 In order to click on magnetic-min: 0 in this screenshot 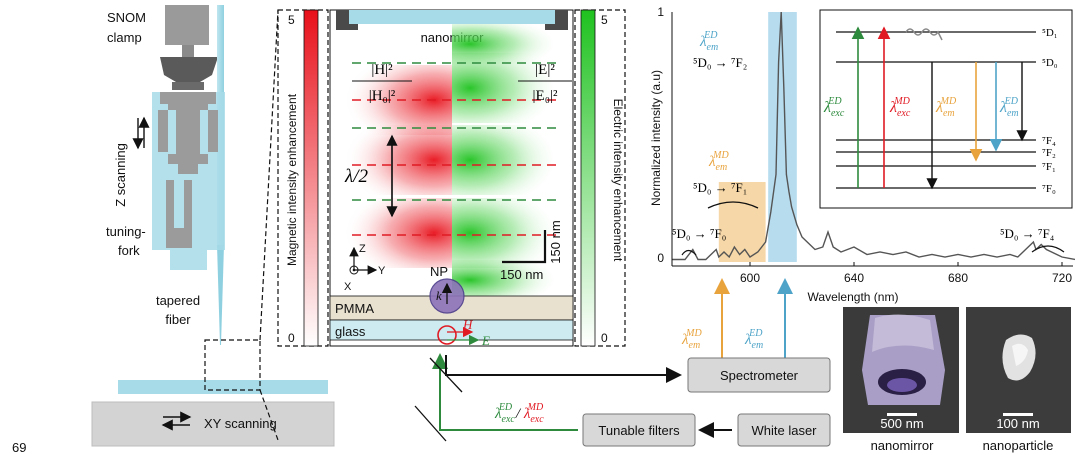, I will do `click(291, 338)`.